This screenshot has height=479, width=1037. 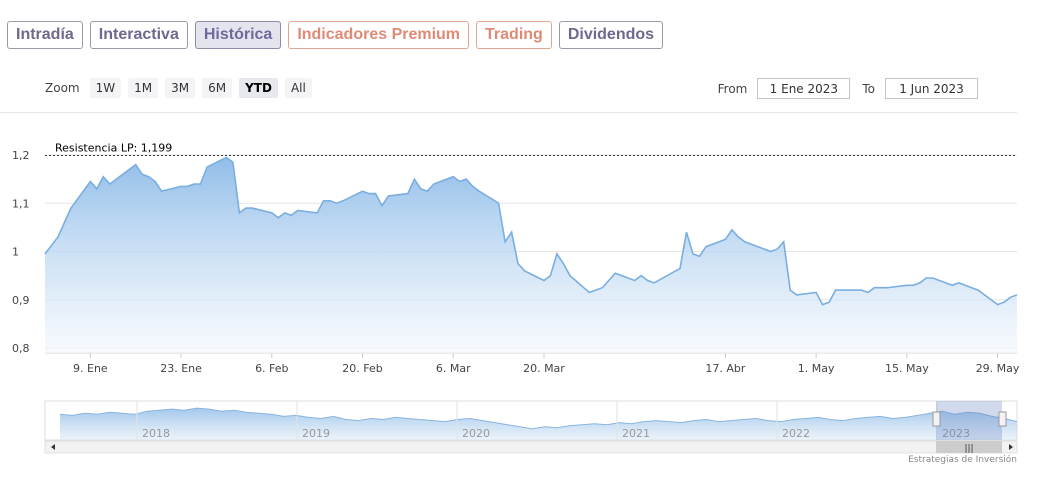 I want to click on y-tick-label: 0,9, so click(x=21, y=300).